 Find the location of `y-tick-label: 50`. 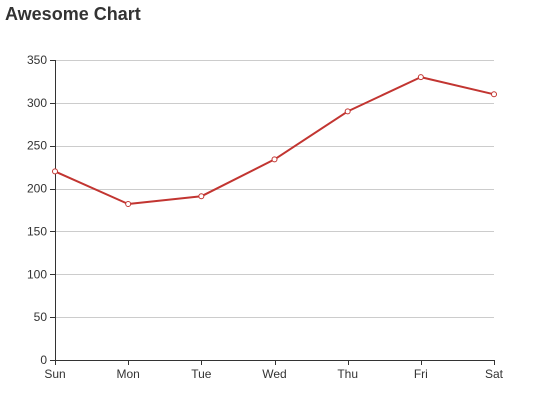

y-tick-label: 50 is located at coordinates (41, 317).